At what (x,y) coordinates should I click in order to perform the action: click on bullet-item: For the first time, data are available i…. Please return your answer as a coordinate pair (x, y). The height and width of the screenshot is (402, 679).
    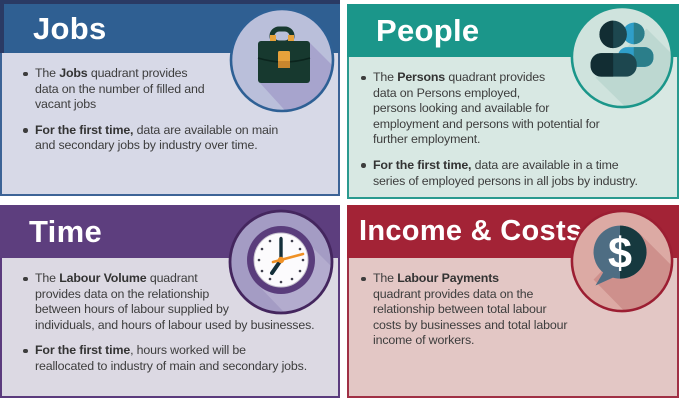
    Looking at the image, I should click on (516, 173).